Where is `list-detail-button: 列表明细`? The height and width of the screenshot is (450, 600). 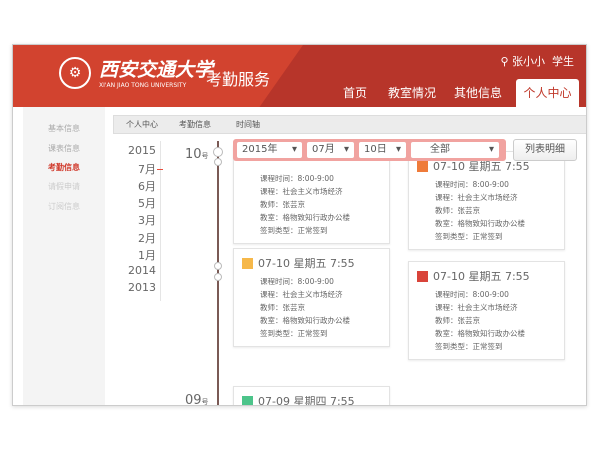 list-detail-button: 列表明细 is located at coordinates (545, 150).